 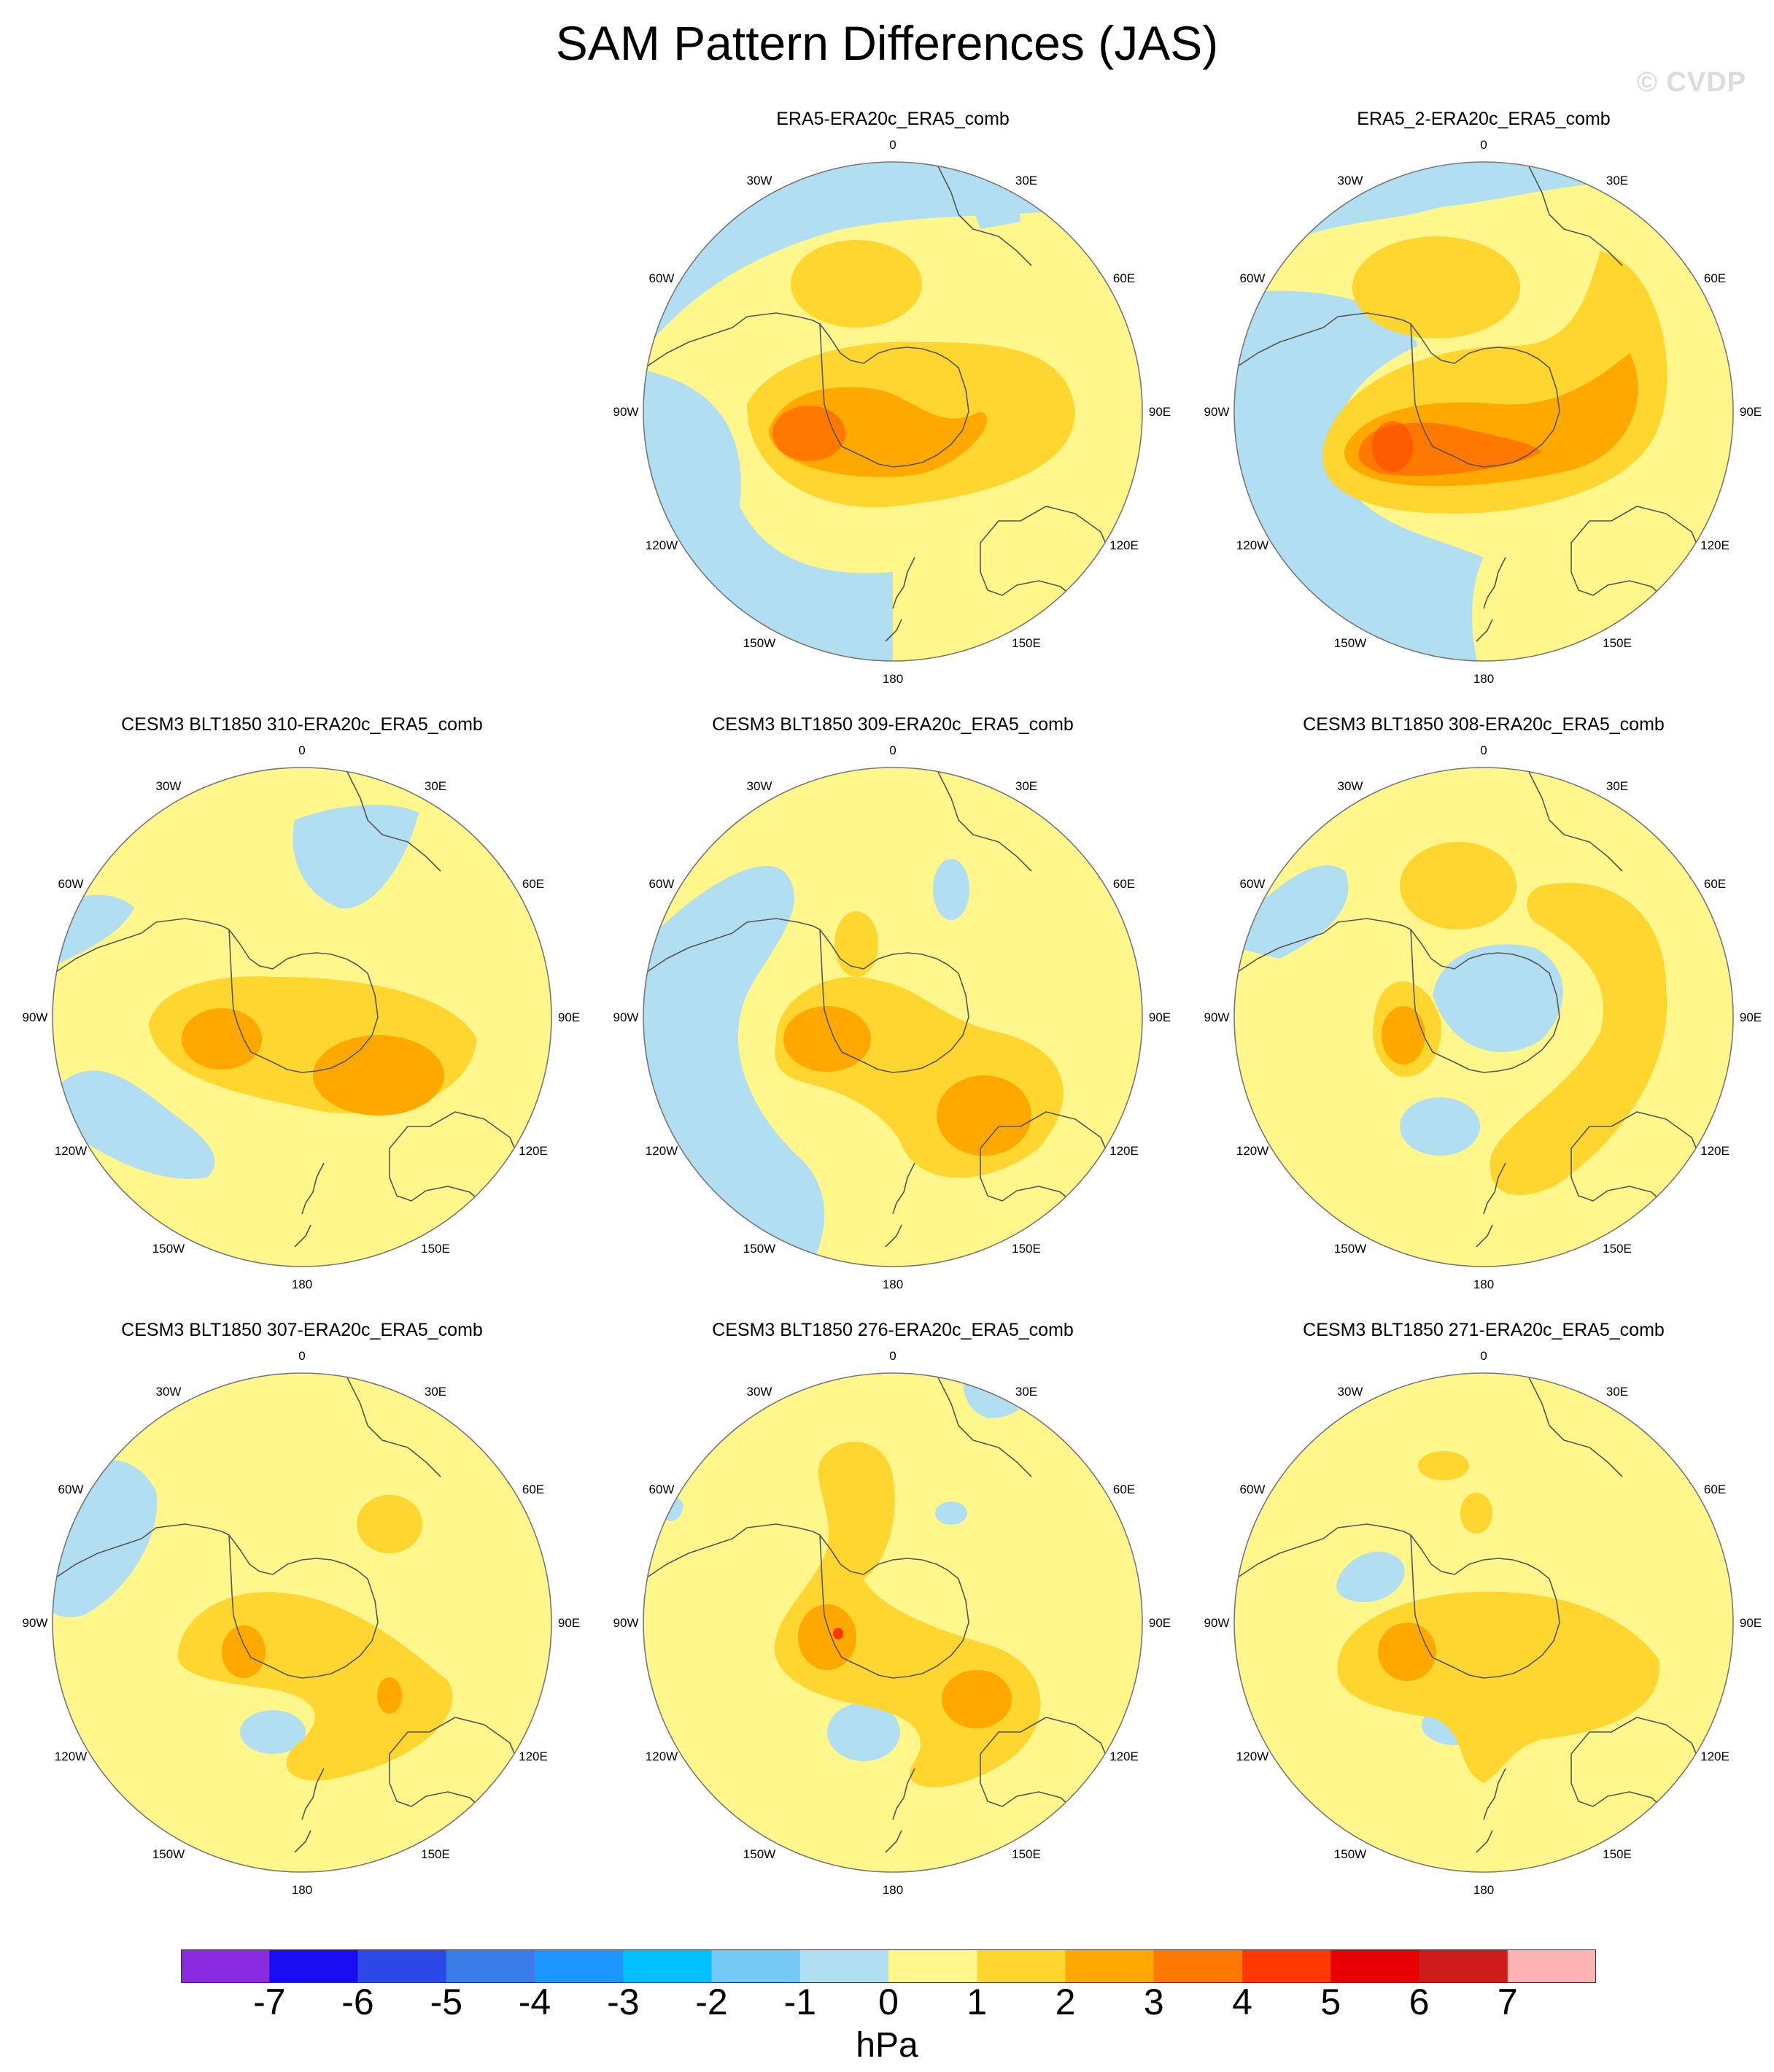 What do you see at coordinates (302, 1623) in the screenshot?
I see `map-panel-cesm3-307: 0 30E 60E 90E 120E 150E 180 150W 120W 90W 60W 30W` at bounding box center [302, 1623].